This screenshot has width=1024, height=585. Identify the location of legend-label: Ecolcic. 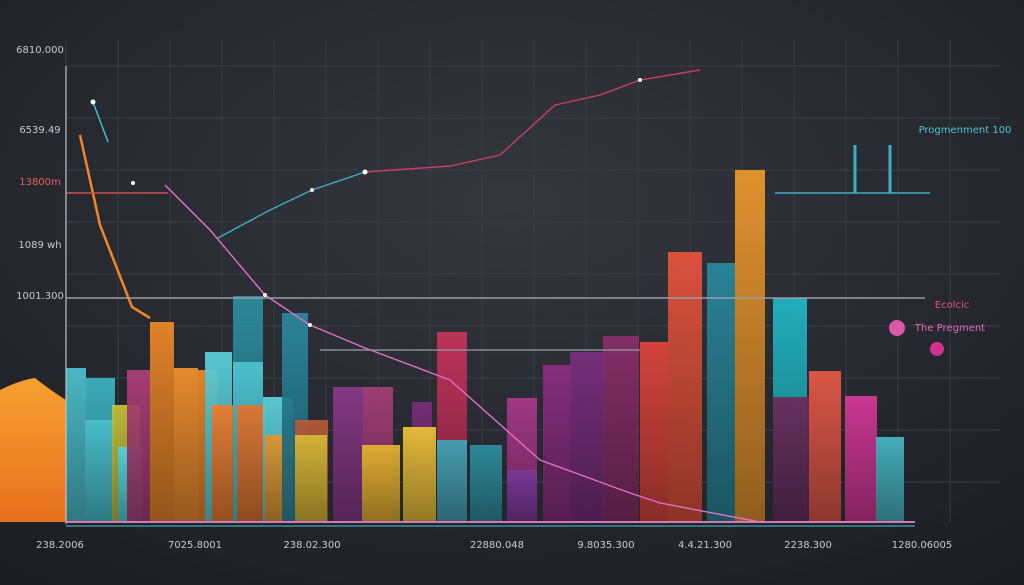
(952, 305).